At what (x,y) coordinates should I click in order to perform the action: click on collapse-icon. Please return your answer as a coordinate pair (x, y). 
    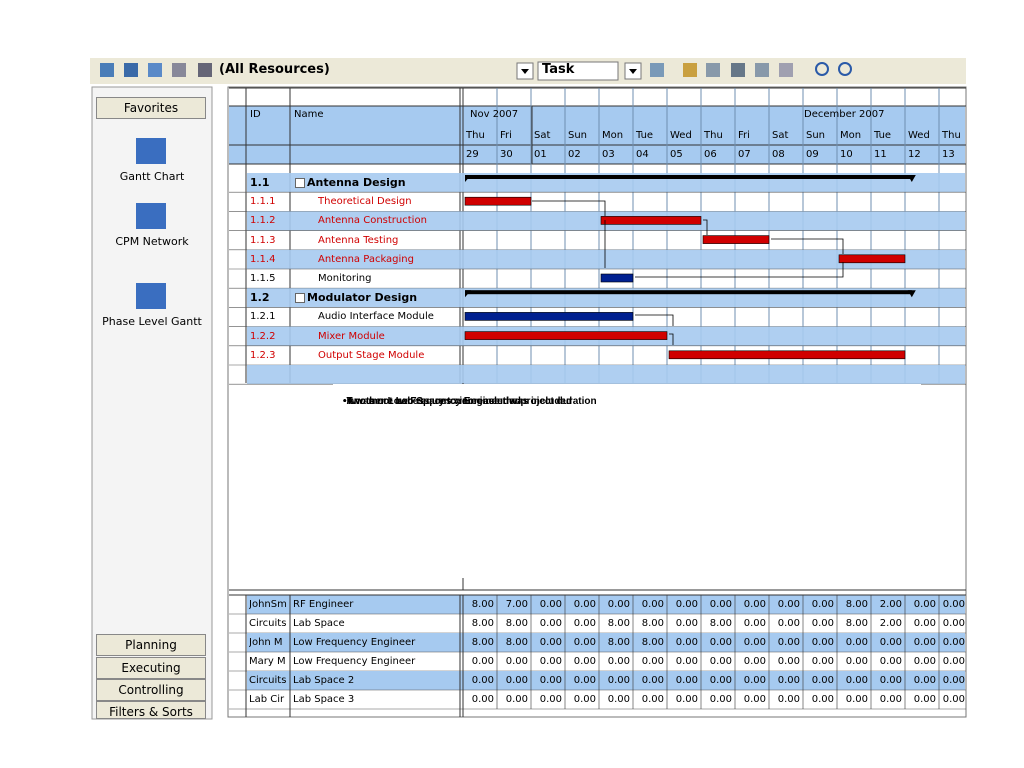
    Looking at the image, I should click on (300, 183).